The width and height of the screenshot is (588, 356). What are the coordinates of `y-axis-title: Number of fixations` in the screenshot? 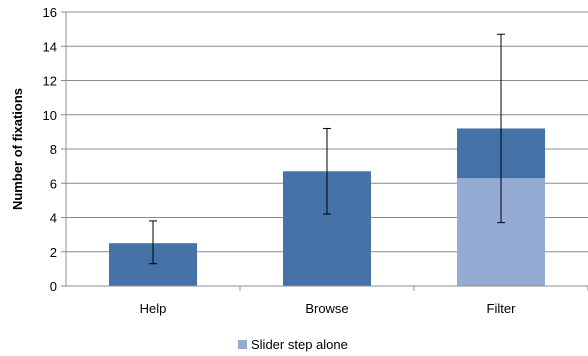 It's located at (17, 149).